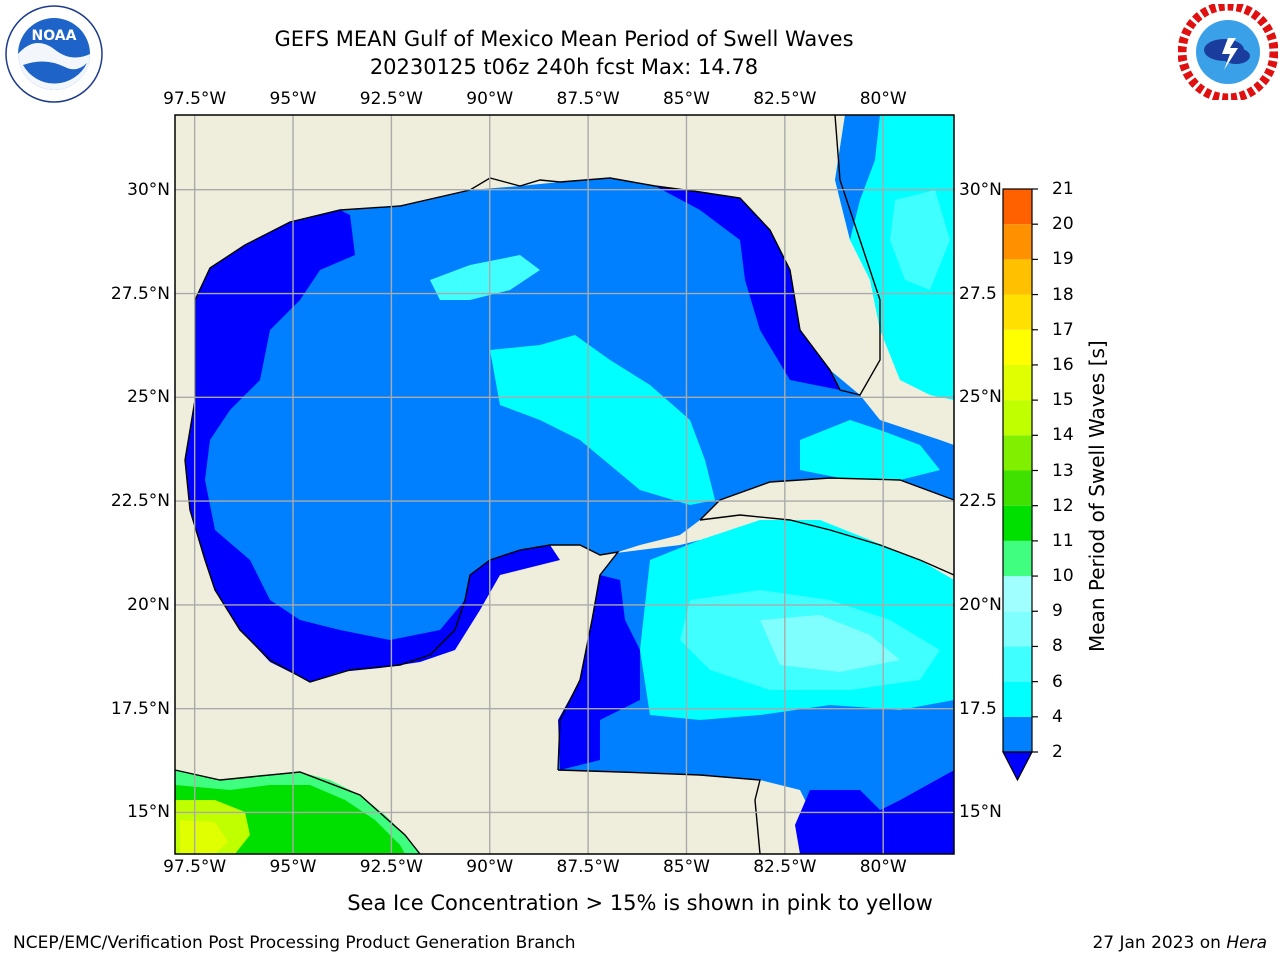  What do you see at coordinates (920, 240) in the screenshot?
I see `atlantic-field-6-8s` at bounding box center [920, 240].